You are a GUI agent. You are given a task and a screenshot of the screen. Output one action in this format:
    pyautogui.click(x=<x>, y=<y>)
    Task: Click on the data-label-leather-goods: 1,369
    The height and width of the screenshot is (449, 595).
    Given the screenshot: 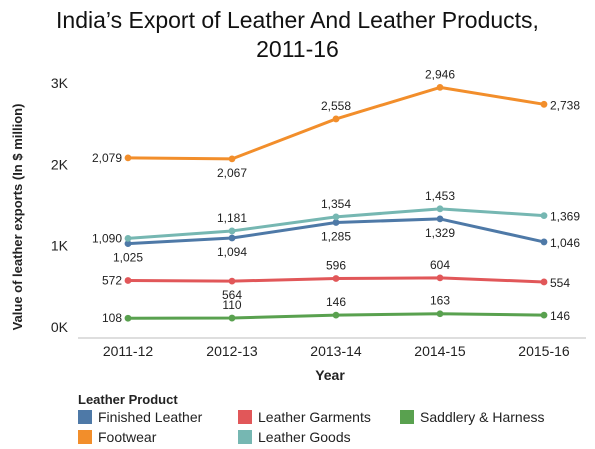 What is the action you would take?
    pyautogui.click(x=565, y=217)
    